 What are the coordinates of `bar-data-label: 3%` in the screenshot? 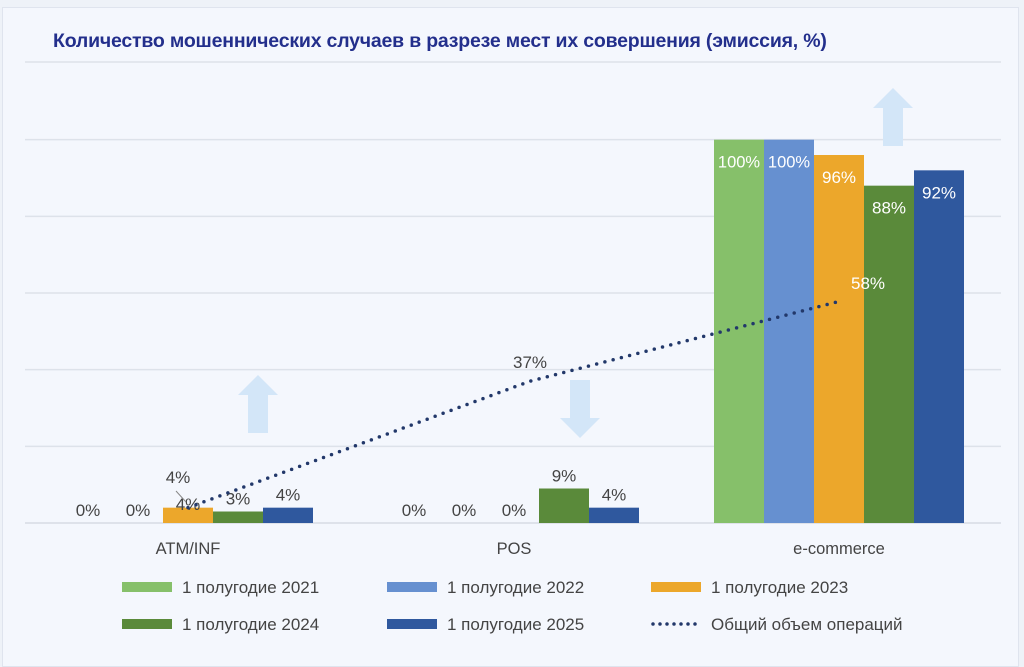 It's located at (238, 499).